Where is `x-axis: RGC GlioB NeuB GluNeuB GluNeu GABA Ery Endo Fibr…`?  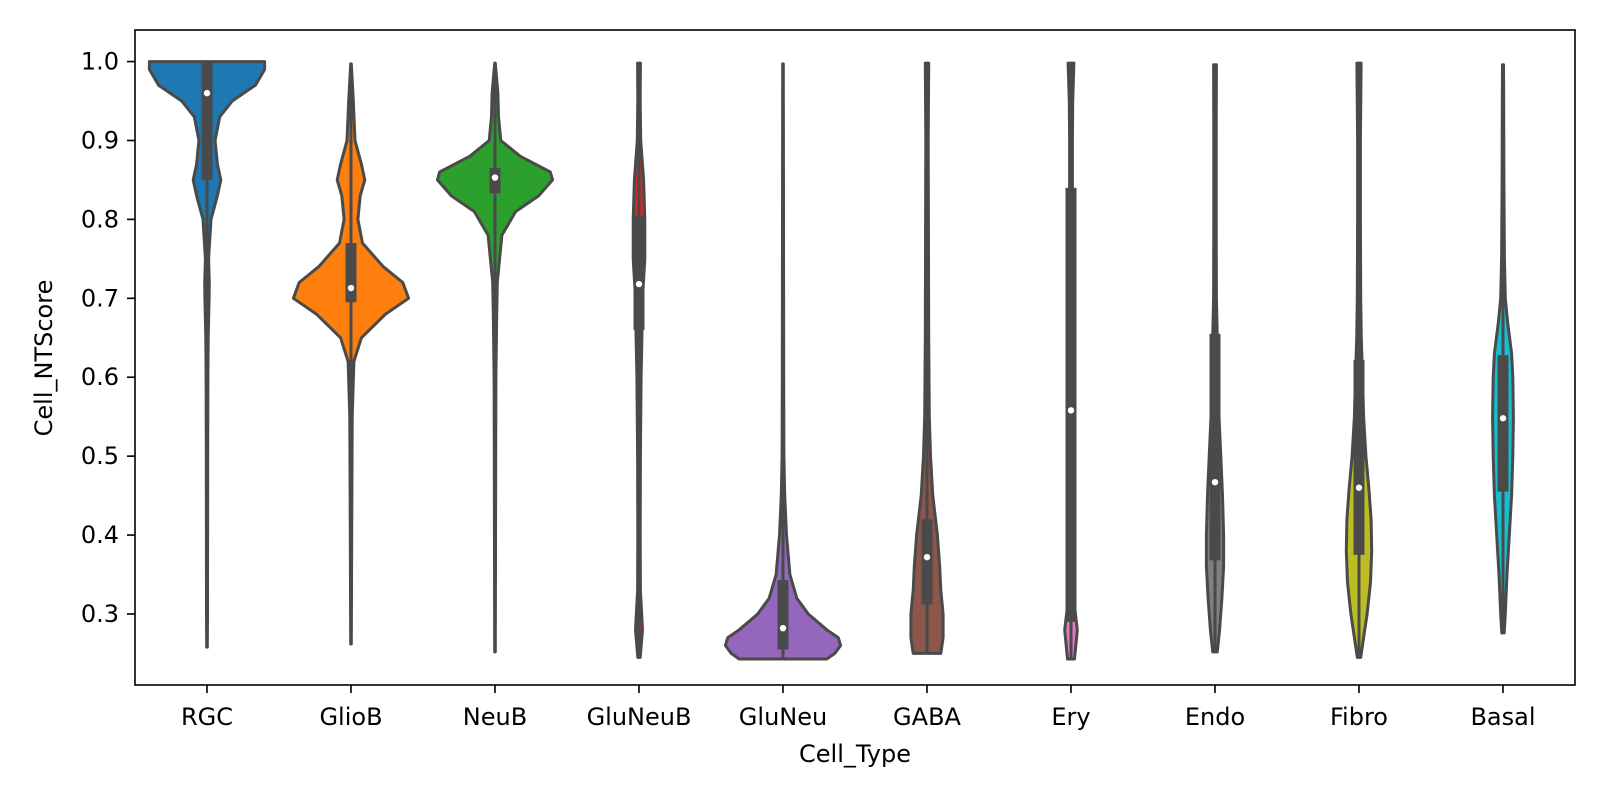 x-axis: RGC GlioB NeuB GluNeuB GluNeu GABA Ery Endo Fibr… is located at coordinates (858, 708).